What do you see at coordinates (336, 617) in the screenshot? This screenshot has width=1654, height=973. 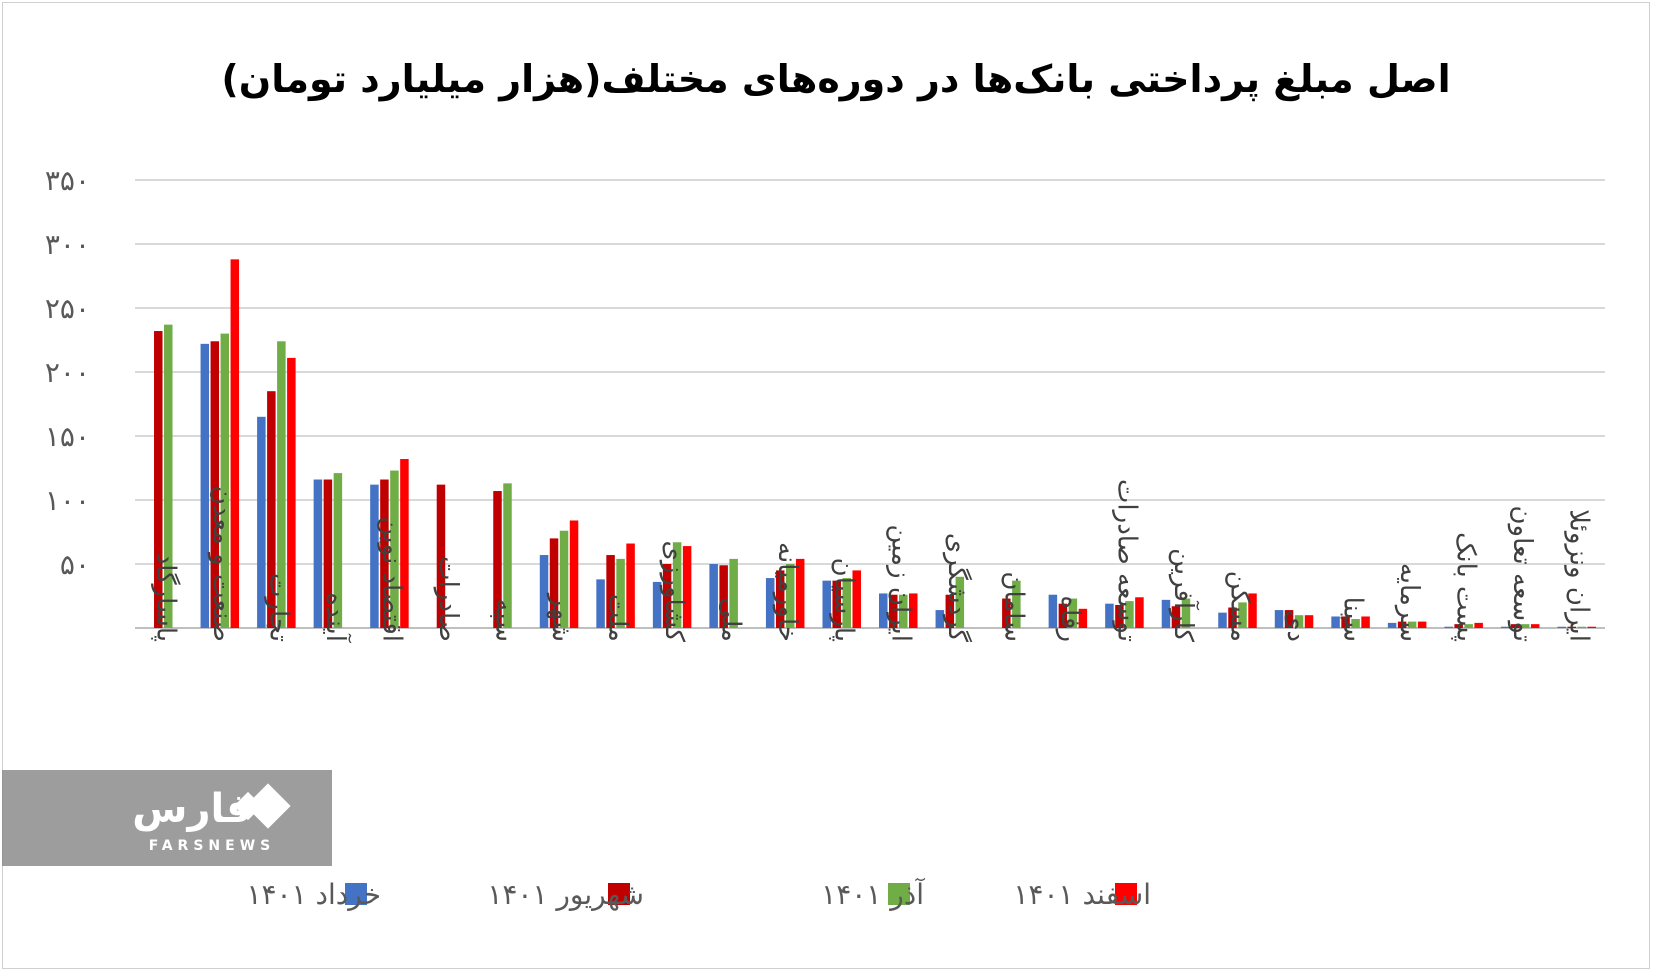 I see `category-label: آینده` at bounding box center [336, 617].